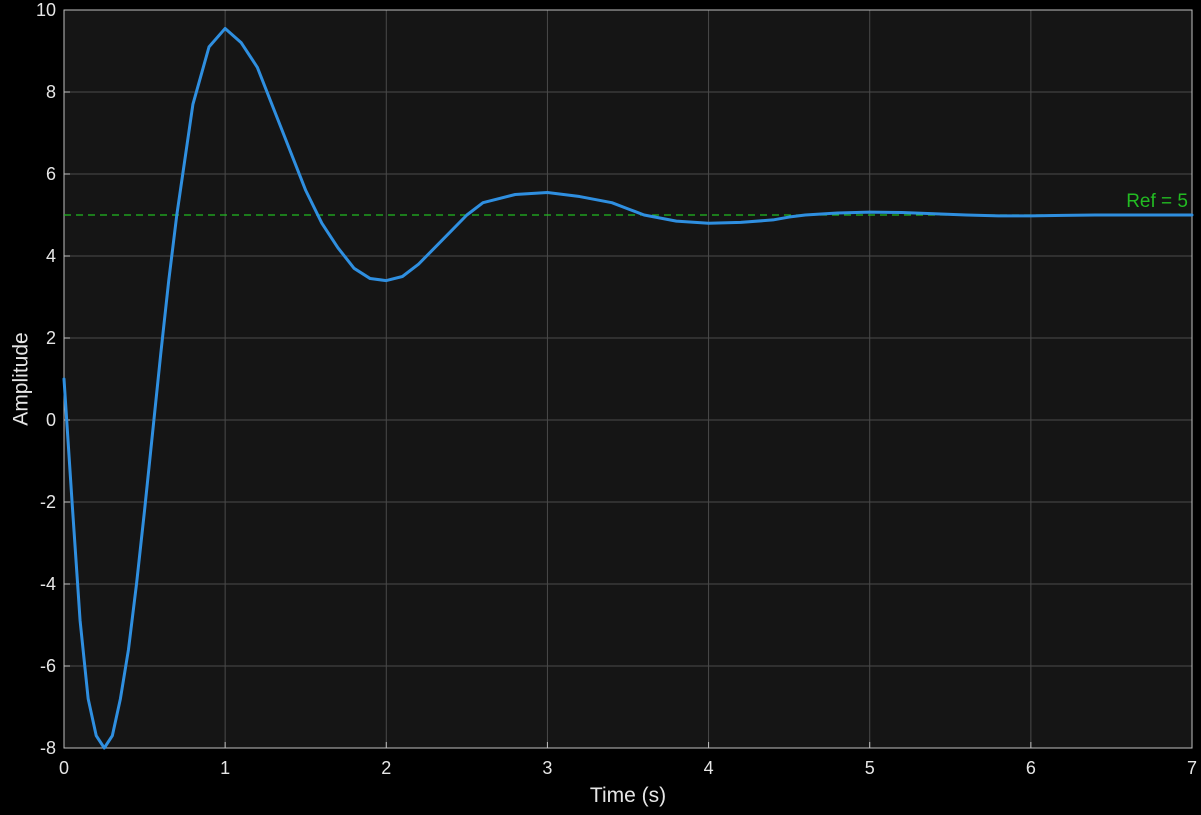 Image resolution: width=1201 pixels, height=815 pixels. I want to click on x-tick-label: 5, so click(870, 768).